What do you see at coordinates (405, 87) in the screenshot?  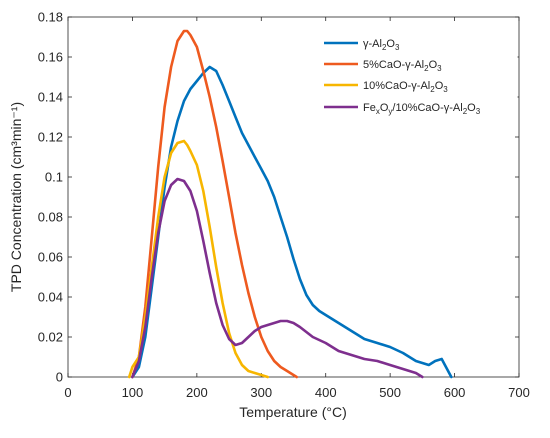 I see `legend-label-3: 10%CaO-γ-Al2O3` at bounding box center [405, 87].